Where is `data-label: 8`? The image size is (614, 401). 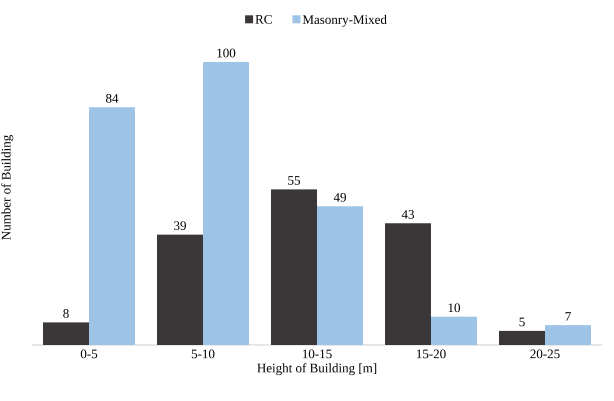
data-label: 8 is located at coordinates (66, 313).